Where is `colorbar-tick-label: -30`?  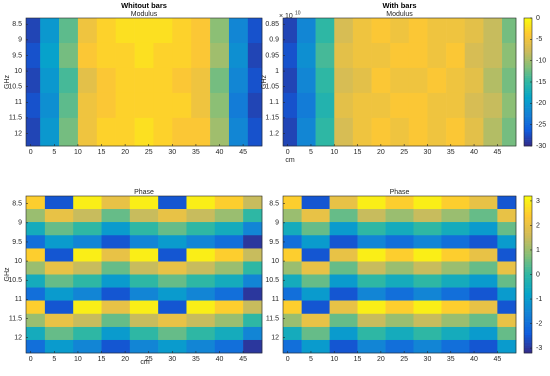 colorbar-tick-label: -30 is located at coordinates (541, 146).